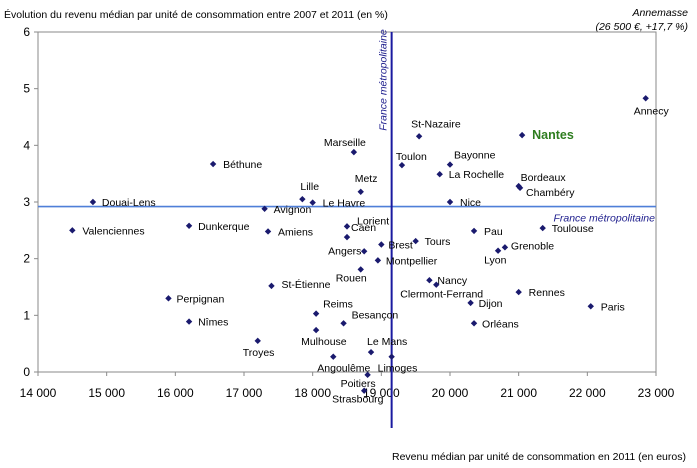 This screenshot has height=468, width=697. I want to click on label-avignon: Avignon, so click(293, 210).